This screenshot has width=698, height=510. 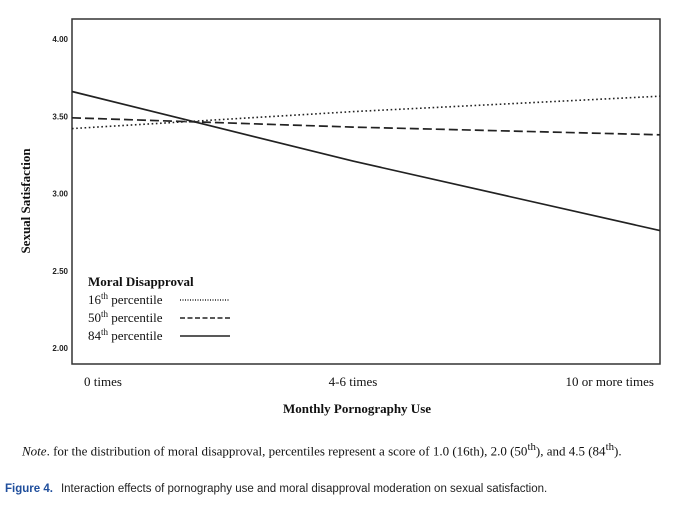 What do you see at coordinates (141, 281) in the screenshot?
I see `legend-title: Moral Disapproval` at bounding box center [141, 281].